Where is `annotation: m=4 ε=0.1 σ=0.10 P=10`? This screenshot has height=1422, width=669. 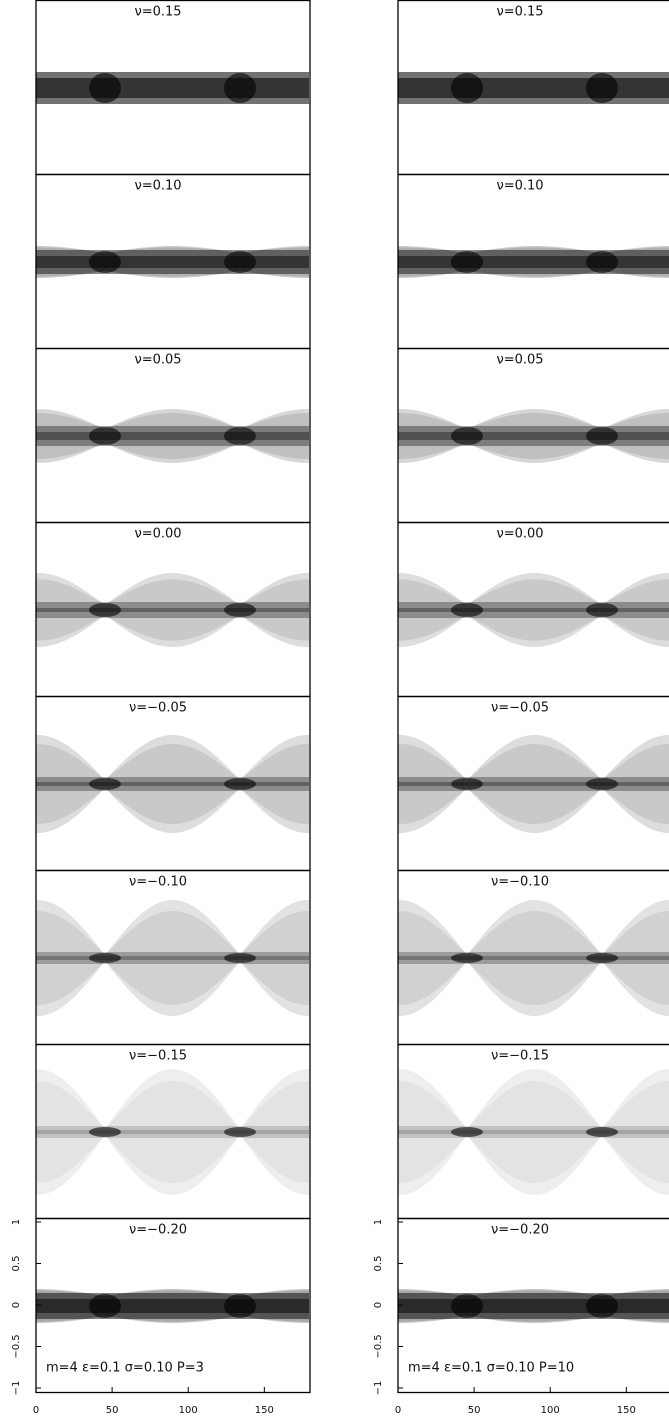
annotation: m=4 ε=0.1 σ=0.10 P=10 is located at coordinates (491, 1368).